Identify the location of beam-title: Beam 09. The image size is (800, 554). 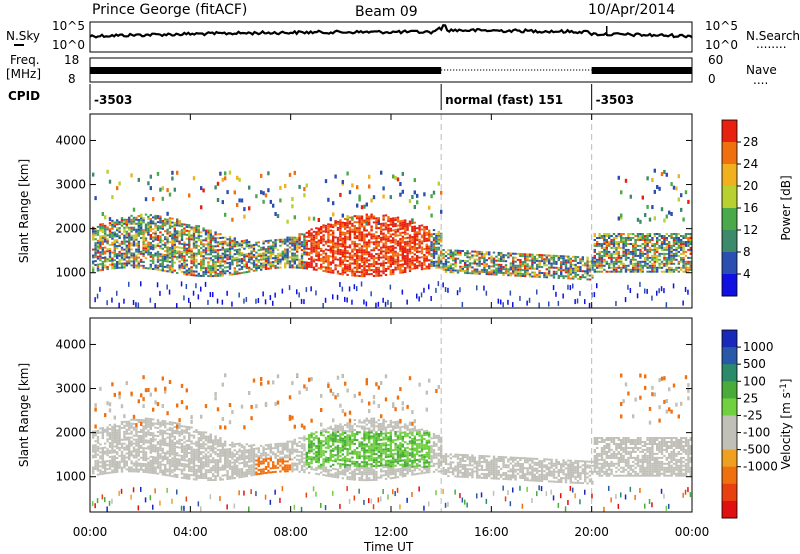
(386, 12).